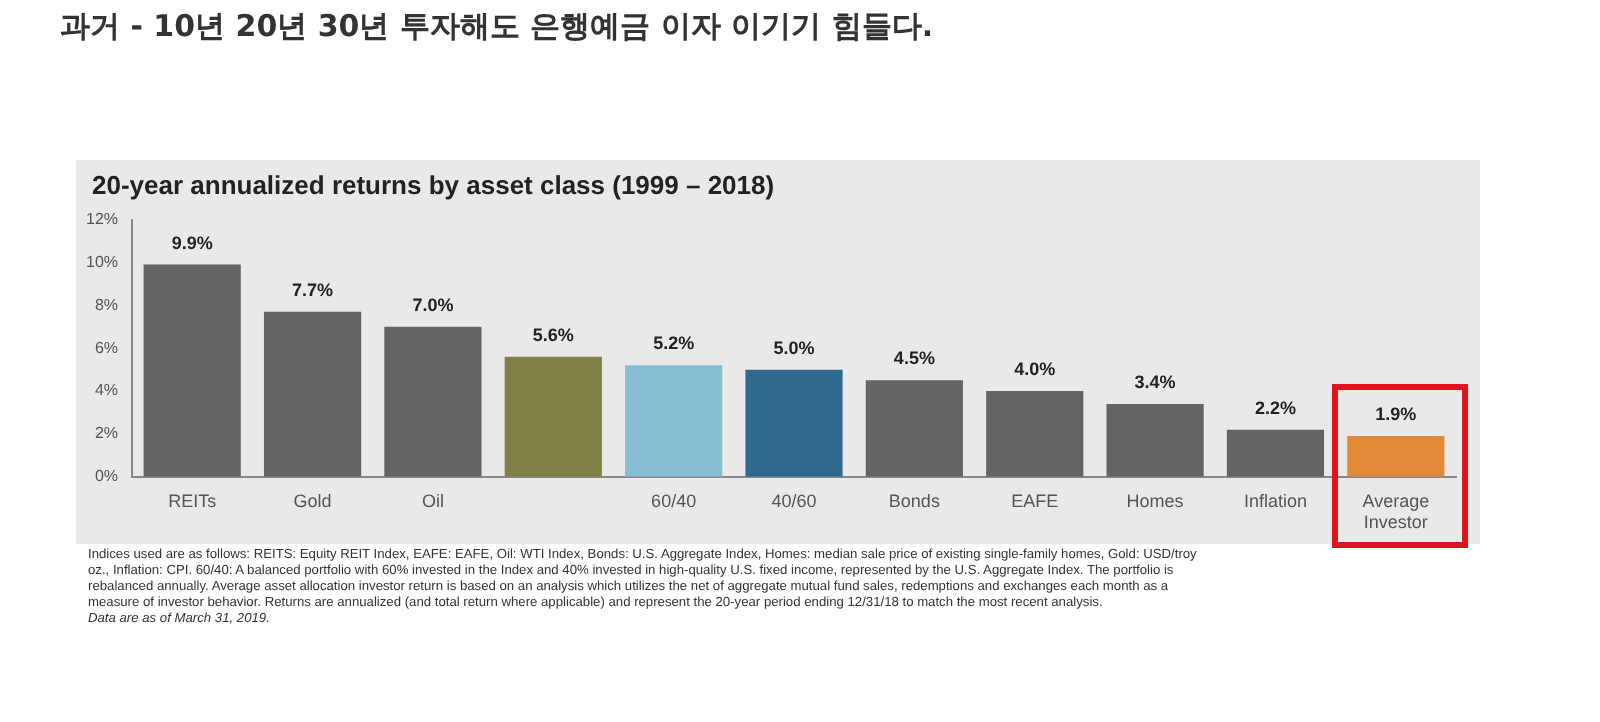 The height and width of the screenshot is (722, 1600). I want to click on x-tick-label: Average Investor, so click(1396, 511).